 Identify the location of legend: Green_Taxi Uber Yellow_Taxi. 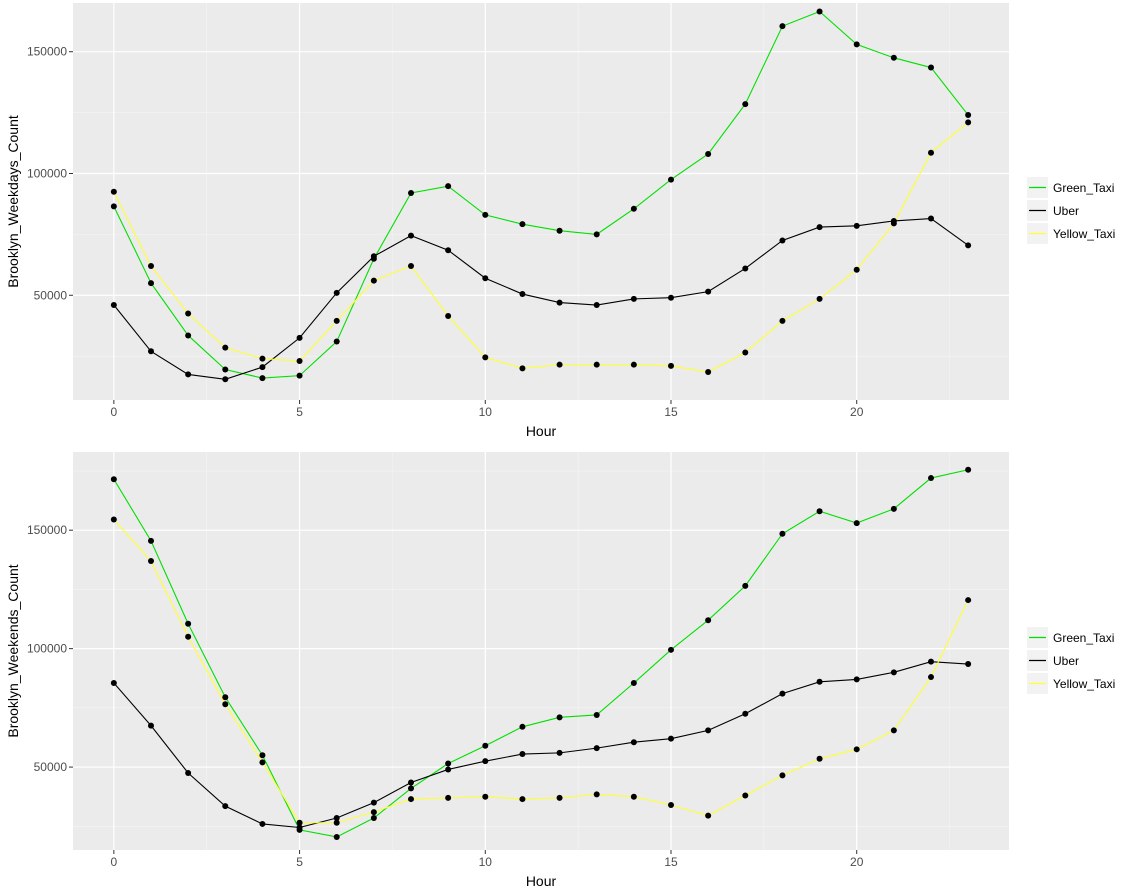
(1071, 210).